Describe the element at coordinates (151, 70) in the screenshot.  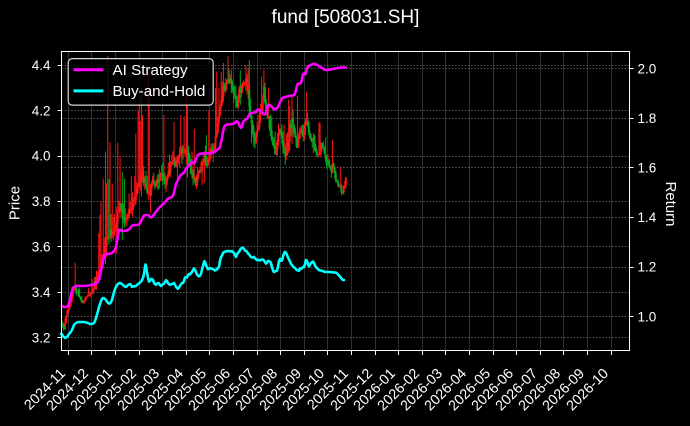
I see `svg-text: AI Strategy` at that location.